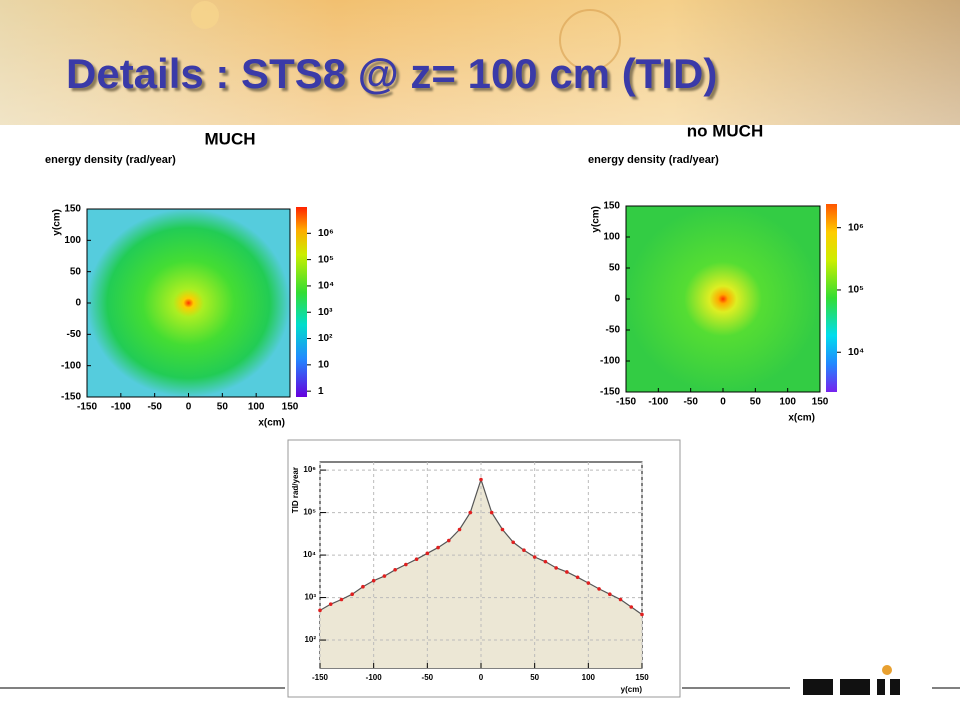 This screenshot has height=720, width=960. I want to click on y-tick-label: 150, so click(611, 206).